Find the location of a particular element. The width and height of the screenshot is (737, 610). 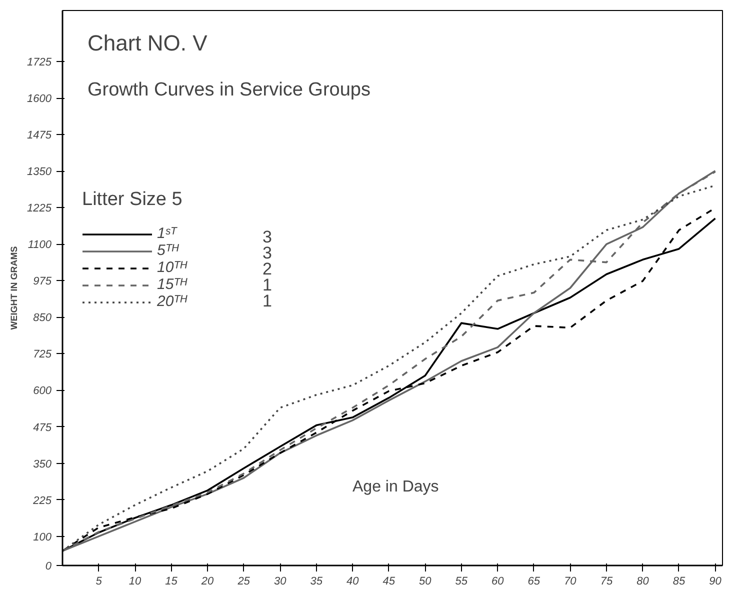

x-tick-label: 85 is located at coordinates (679, 582).